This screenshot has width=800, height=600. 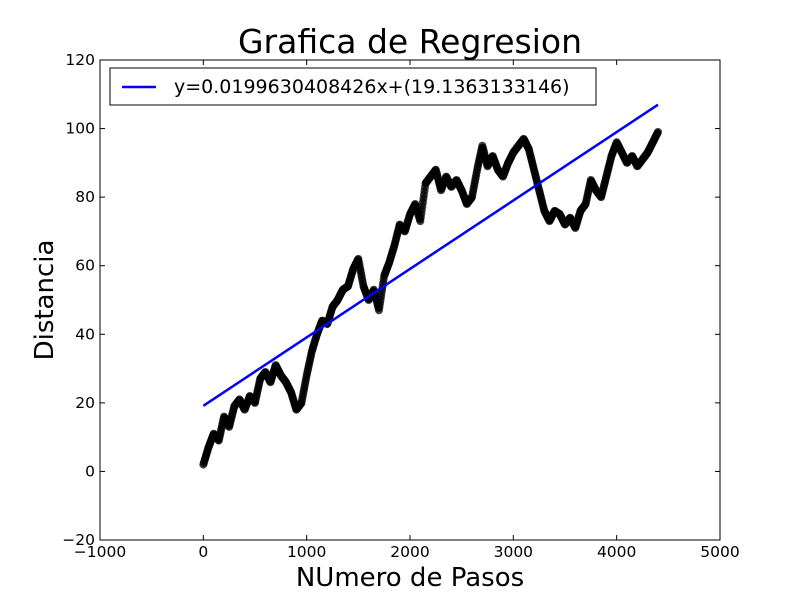 I want to click on y-tick-label: 100, so click(x=80, y=129).